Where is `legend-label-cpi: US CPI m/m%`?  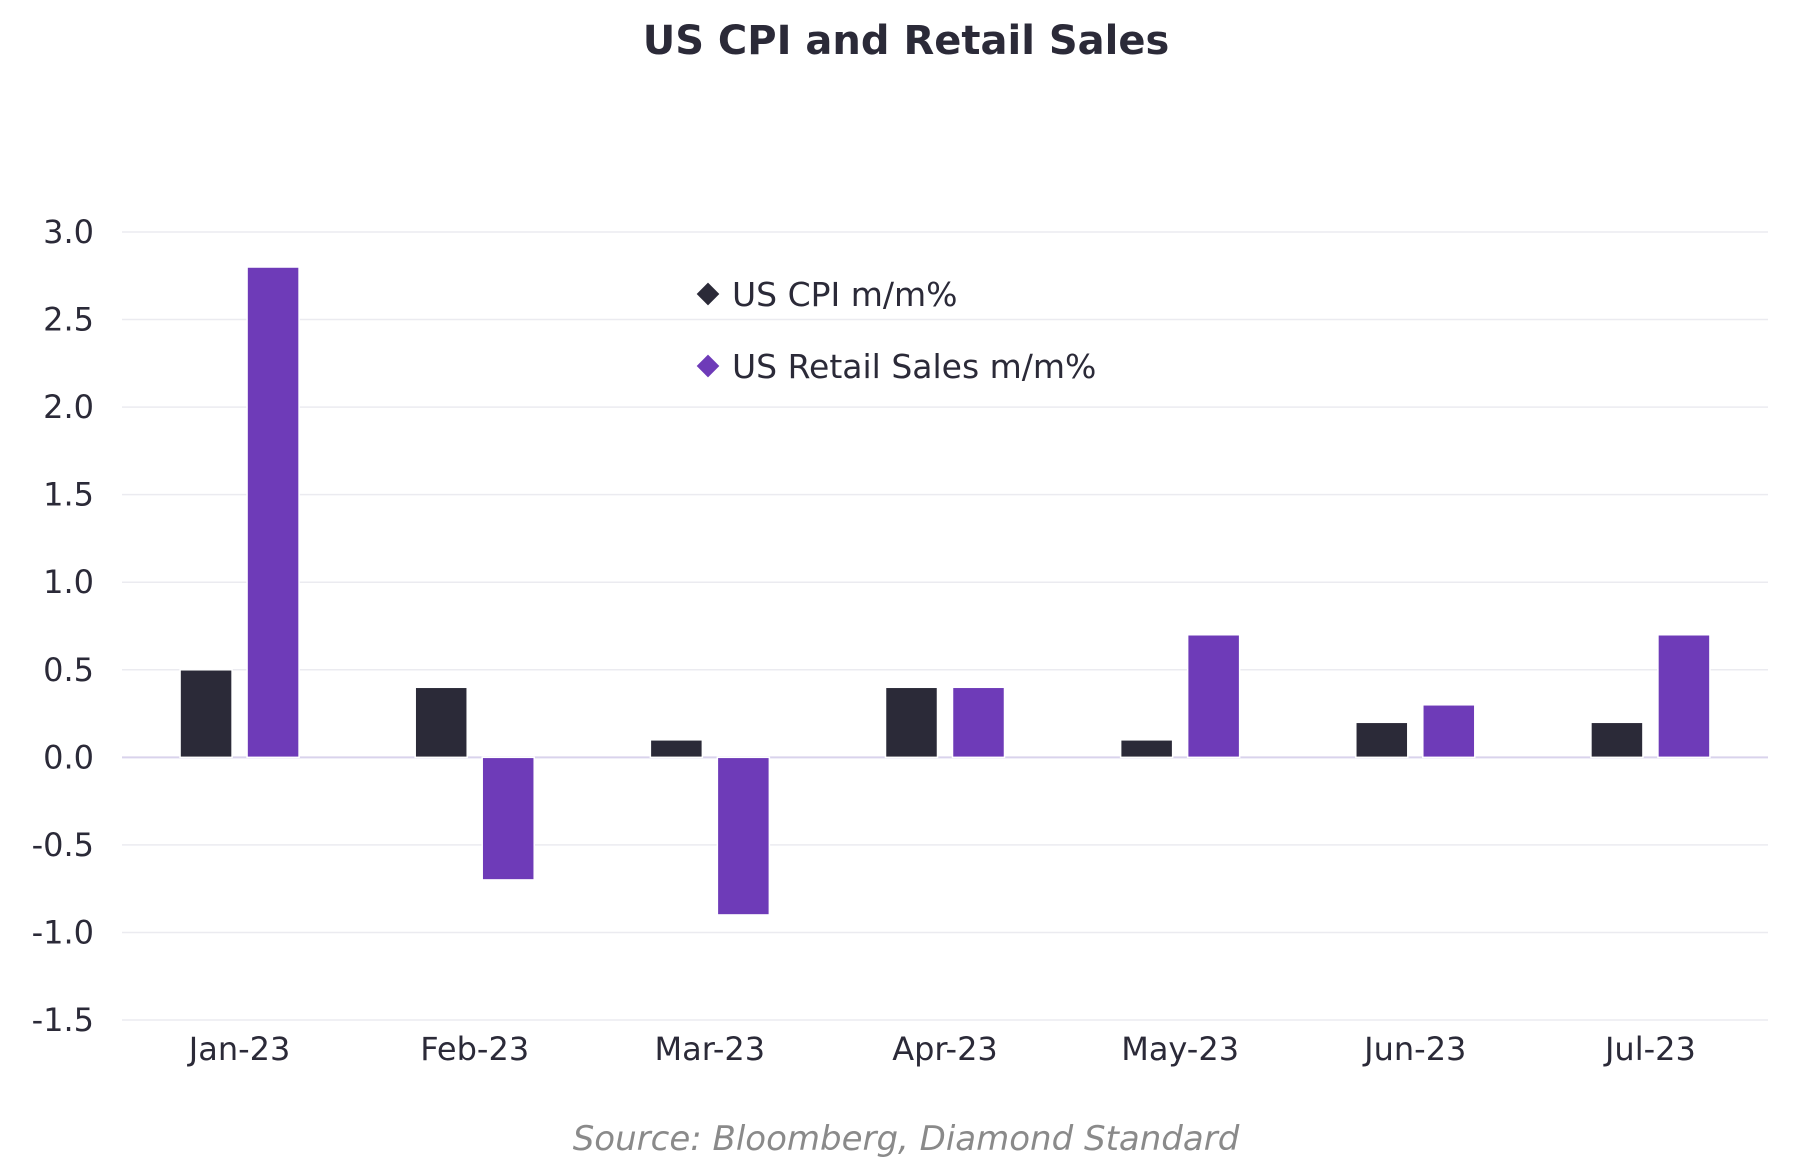
legend-label-cpi: US CPI m/m% is located at coordinates (845, 294).